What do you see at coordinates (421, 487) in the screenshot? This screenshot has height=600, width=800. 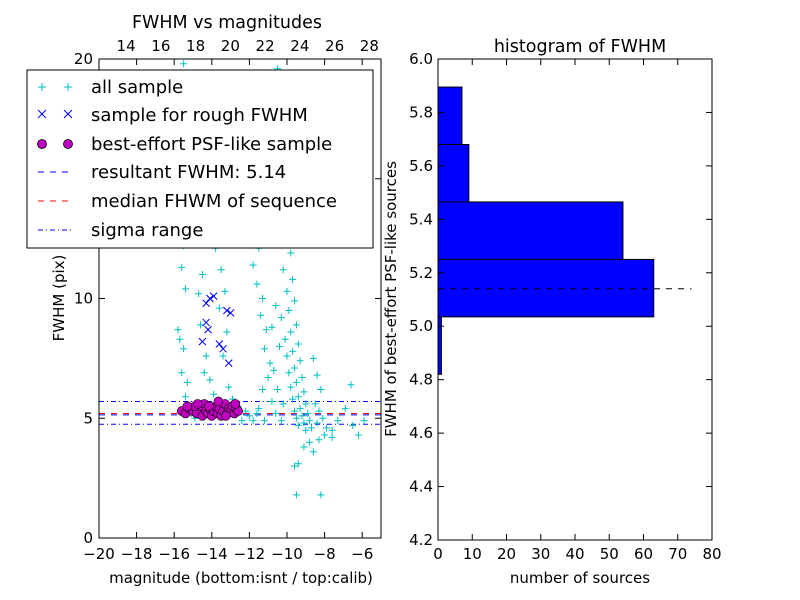 I see `y-tick-label: 4.4` at bounding box center [421, 487].